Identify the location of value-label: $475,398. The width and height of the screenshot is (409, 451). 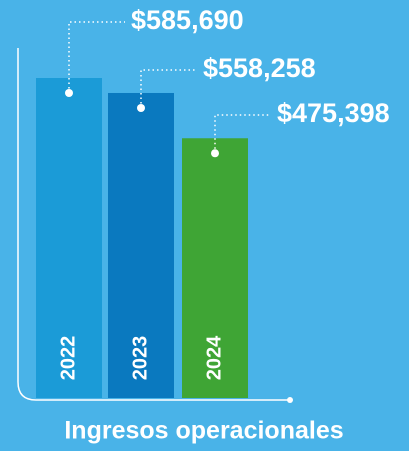
(333, 113).